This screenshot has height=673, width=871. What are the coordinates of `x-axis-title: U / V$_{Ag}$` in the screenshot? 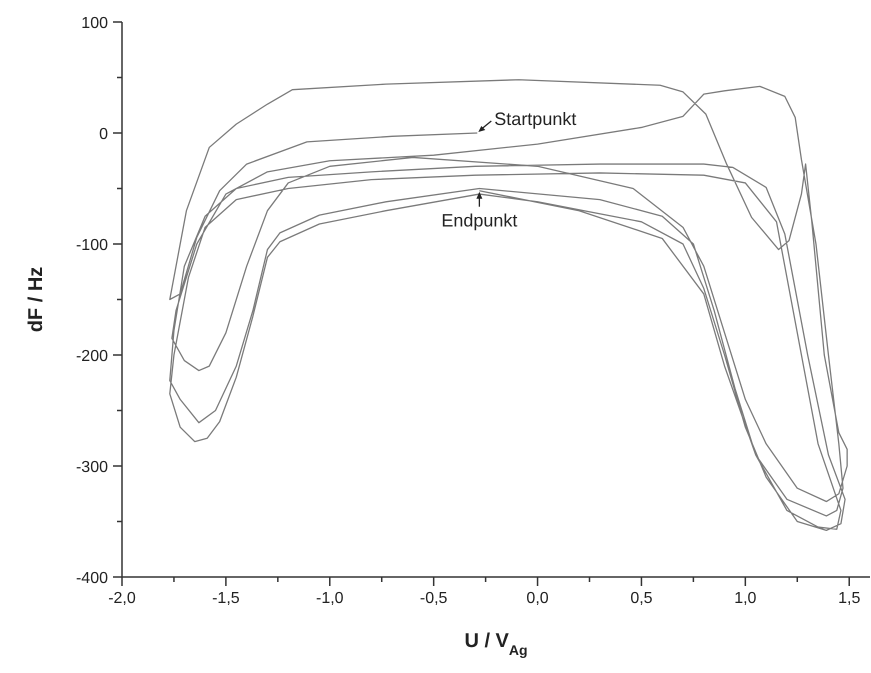 It's located at (496, 644).